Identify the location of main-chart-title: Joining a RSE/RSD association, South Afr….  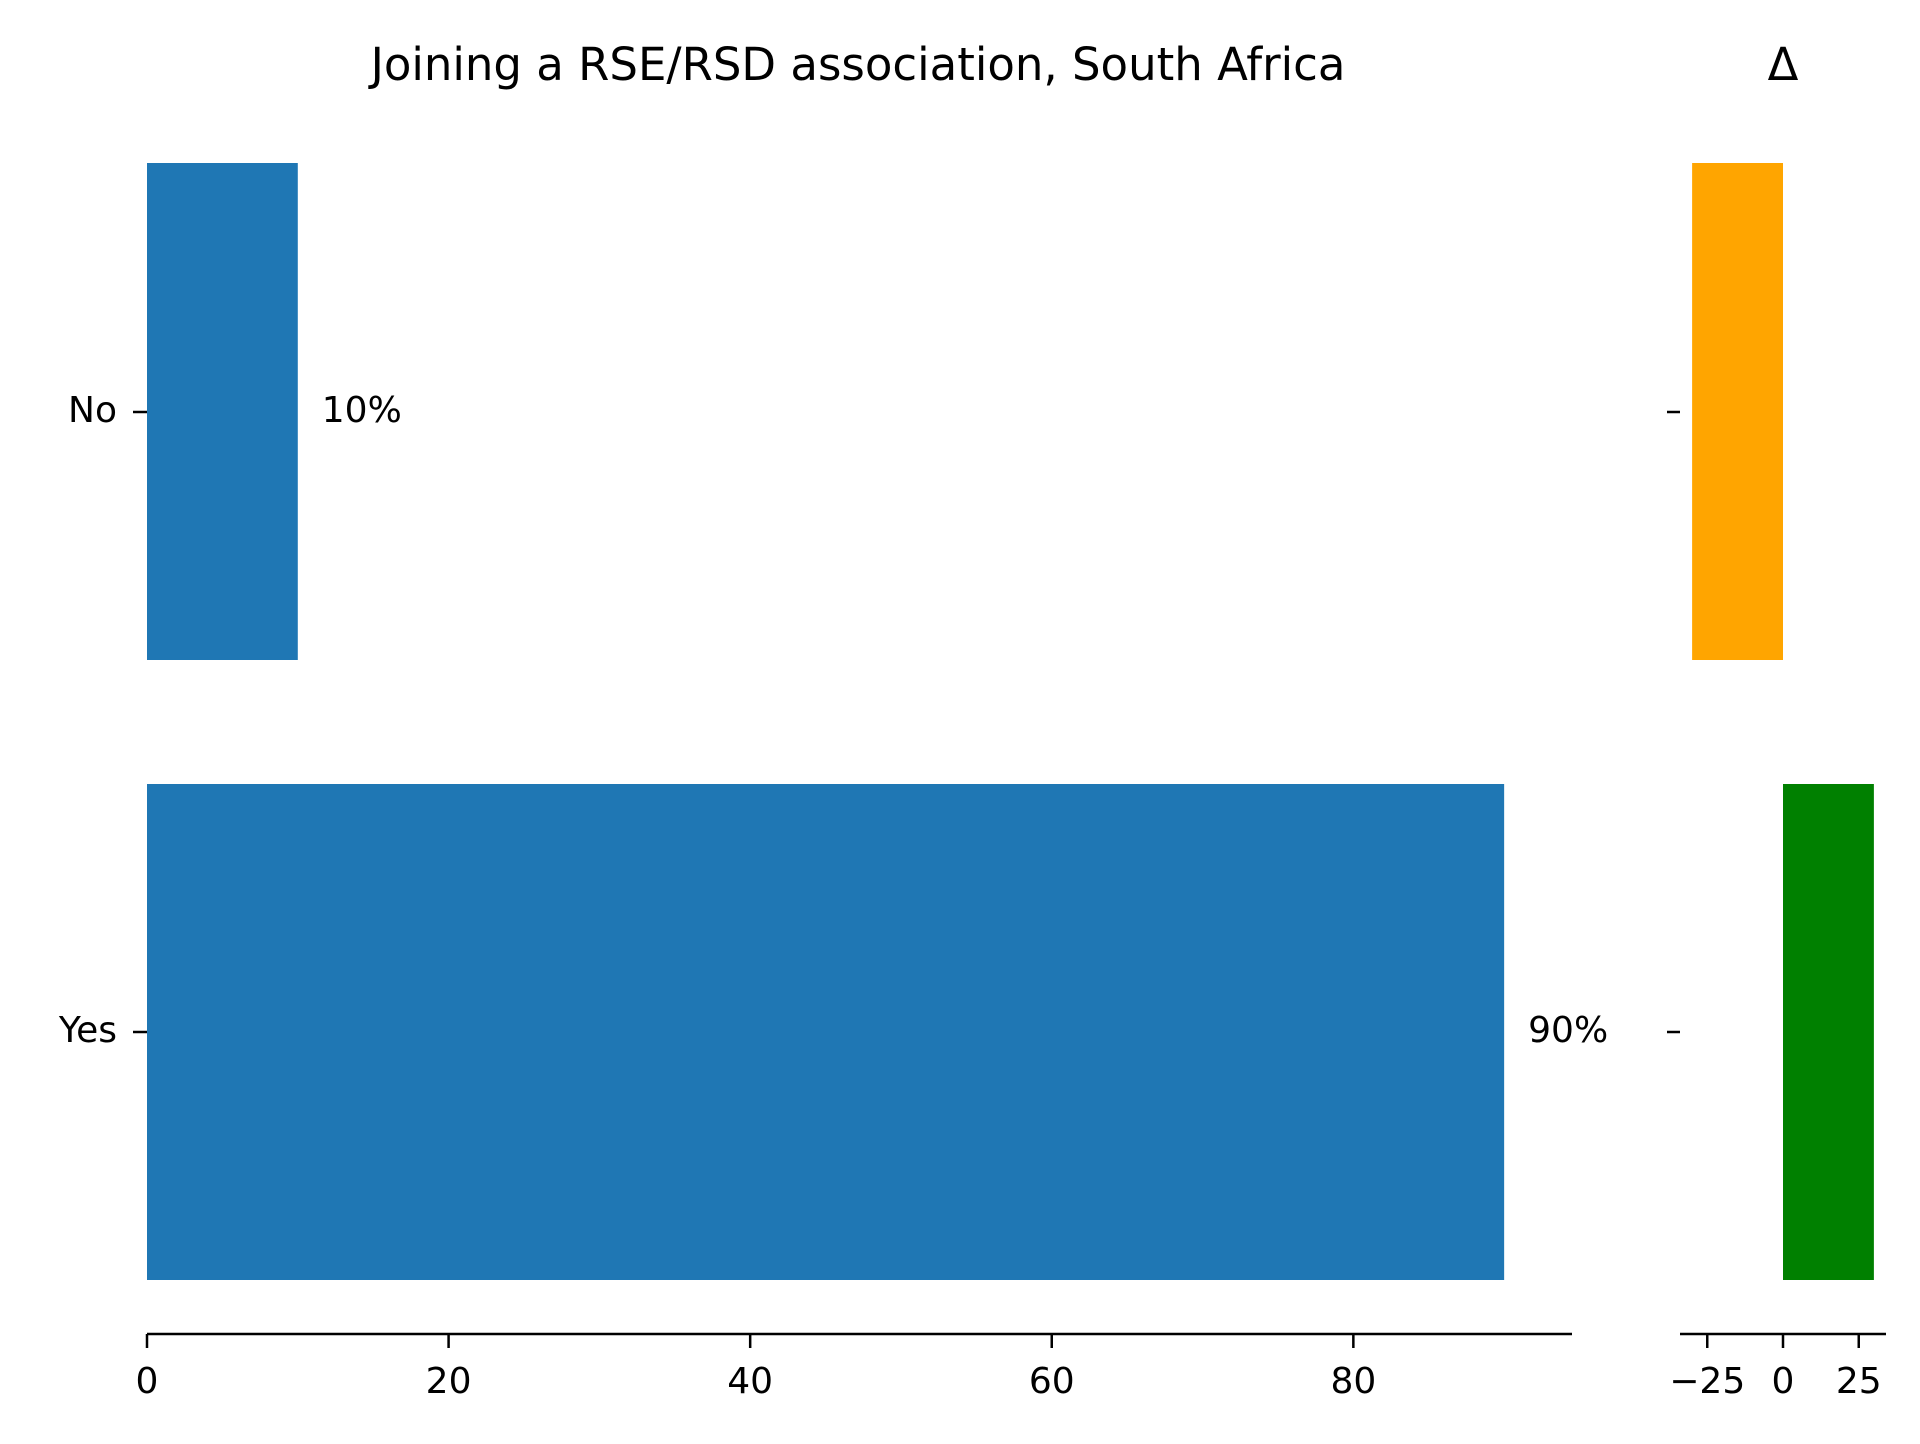
(857, 64).